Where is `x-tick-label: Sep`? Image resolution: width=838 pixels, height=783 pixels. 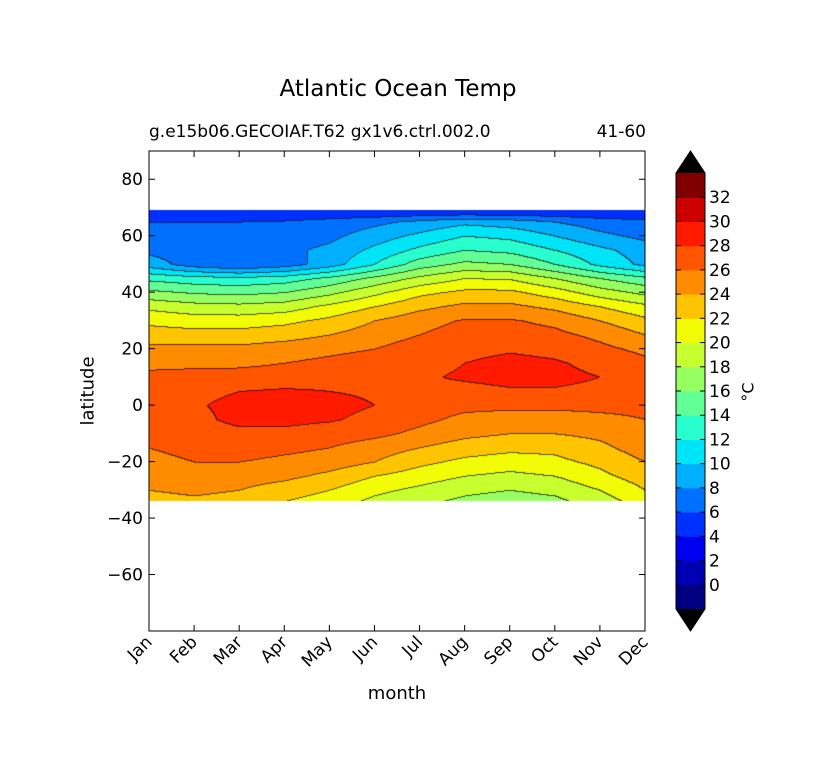
x-tick-label: Sep is located at coordinates (498, 650).